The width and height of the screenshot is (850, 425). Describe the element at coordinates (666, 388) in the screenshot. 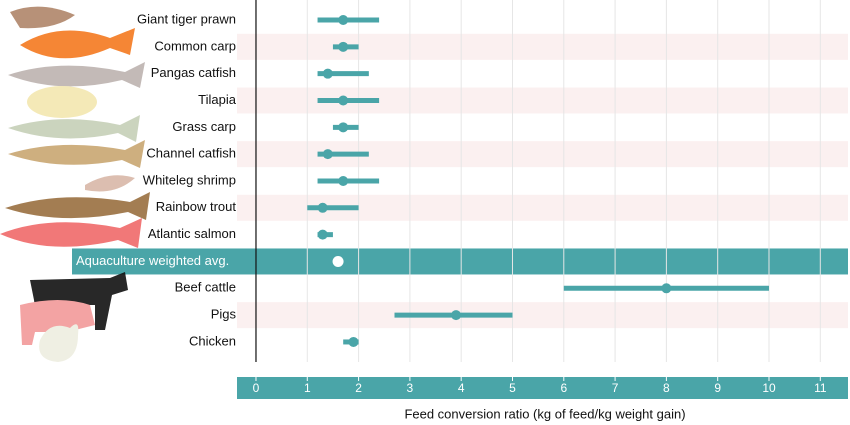

I see `x-tick-label: 8` at that location.